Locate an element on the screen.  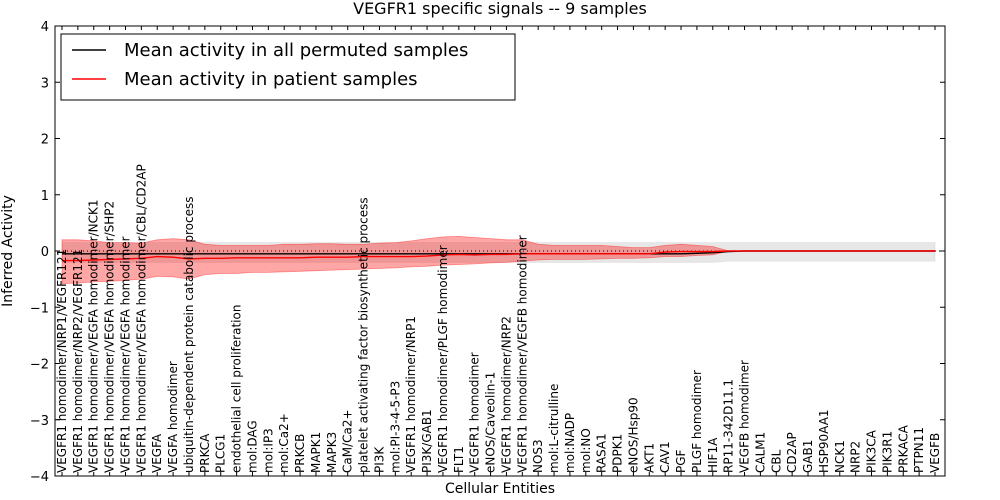
legend-label-patient: Mean activity in patient samples is located at coordinates (271, 79).